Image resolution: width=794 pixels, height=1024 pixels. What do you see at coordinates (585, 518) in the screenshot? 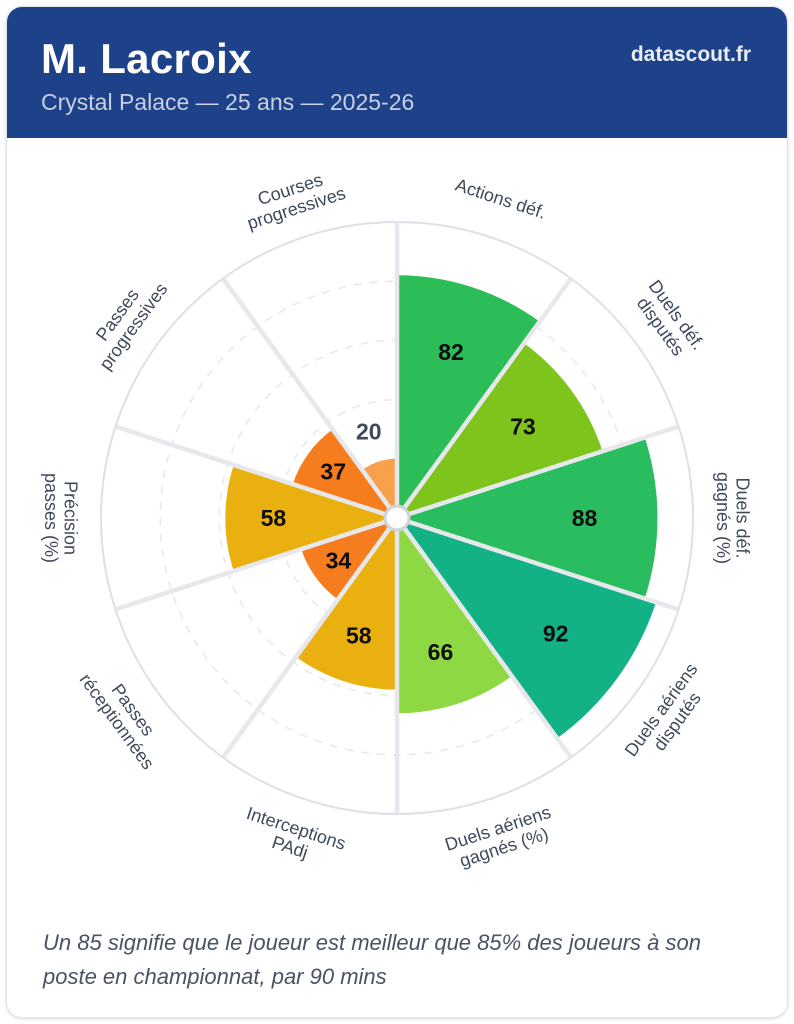
I see `slice-value-2: 88` at bounding box center [585, 518].